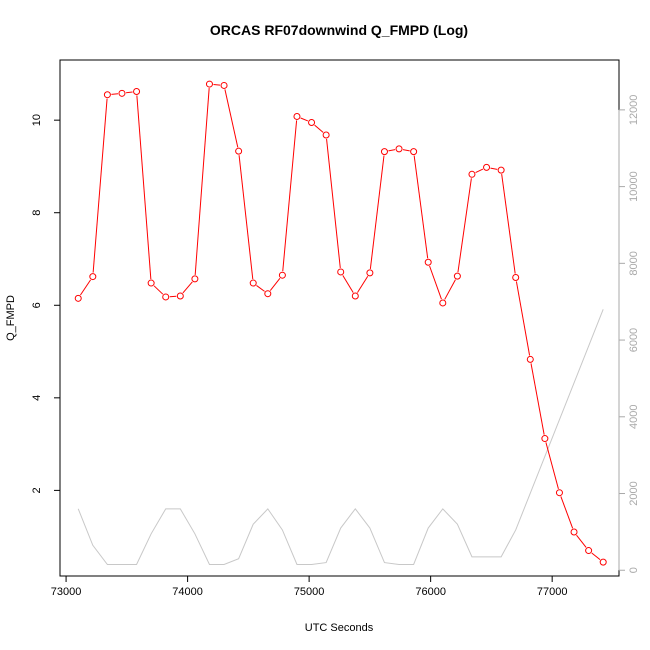  Describe the element at coordinates (339, 628) in the screenshot. I see `x-axis-label: UTC Seconds` at that location.